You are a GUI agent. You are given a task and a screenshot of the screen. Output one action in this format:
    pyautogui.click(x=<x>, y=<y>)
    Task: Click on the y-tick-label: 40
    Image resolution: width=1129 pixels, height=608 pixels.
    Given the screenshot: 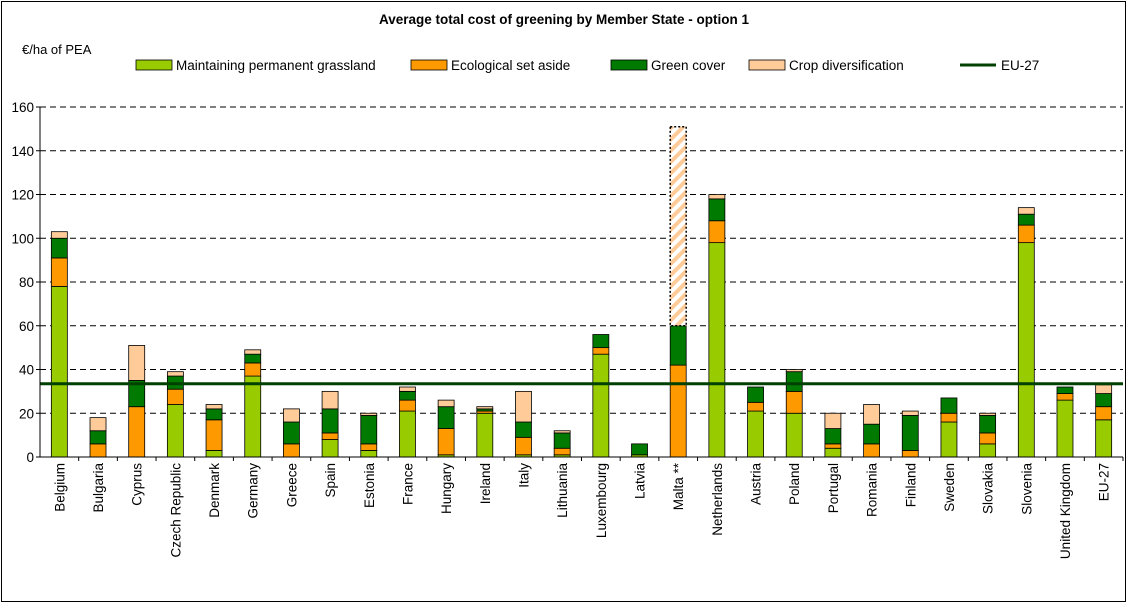 What is the action you would take?
    pyautogui.click(x=26, y=370)
    